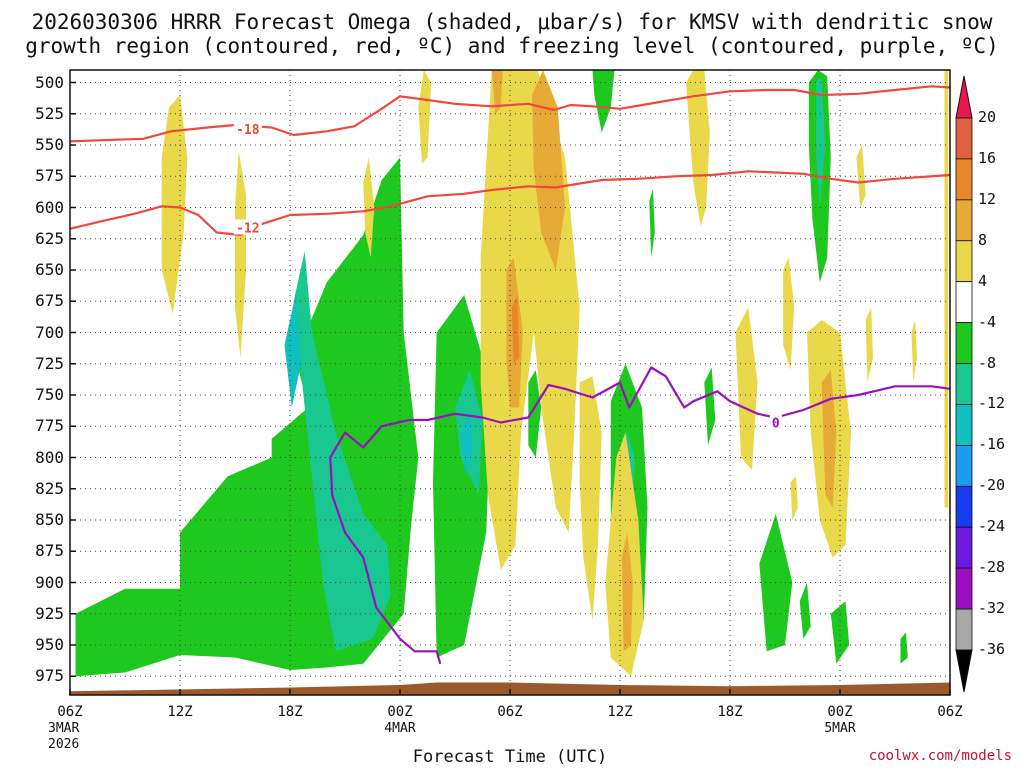  Describe the element at coordinates (49, 457) in the screenshot. I see `y-tick-label: 800` at that location.